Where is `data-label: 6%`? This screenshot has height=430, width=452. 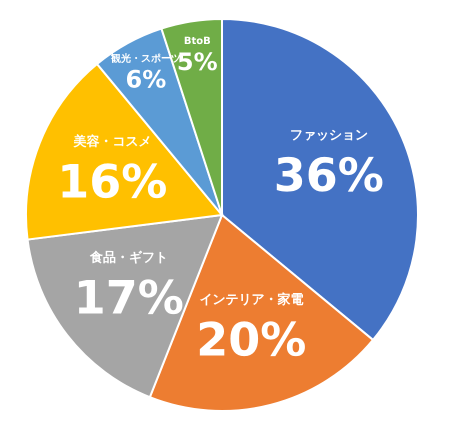 data-label: 6% is located at coordinates (146, 80).